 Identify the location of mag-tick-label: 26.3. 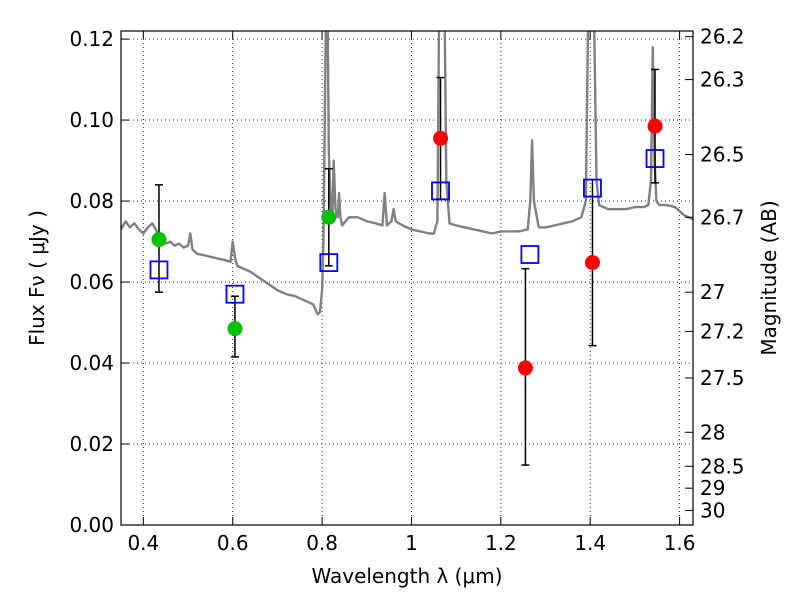
(722, 80).